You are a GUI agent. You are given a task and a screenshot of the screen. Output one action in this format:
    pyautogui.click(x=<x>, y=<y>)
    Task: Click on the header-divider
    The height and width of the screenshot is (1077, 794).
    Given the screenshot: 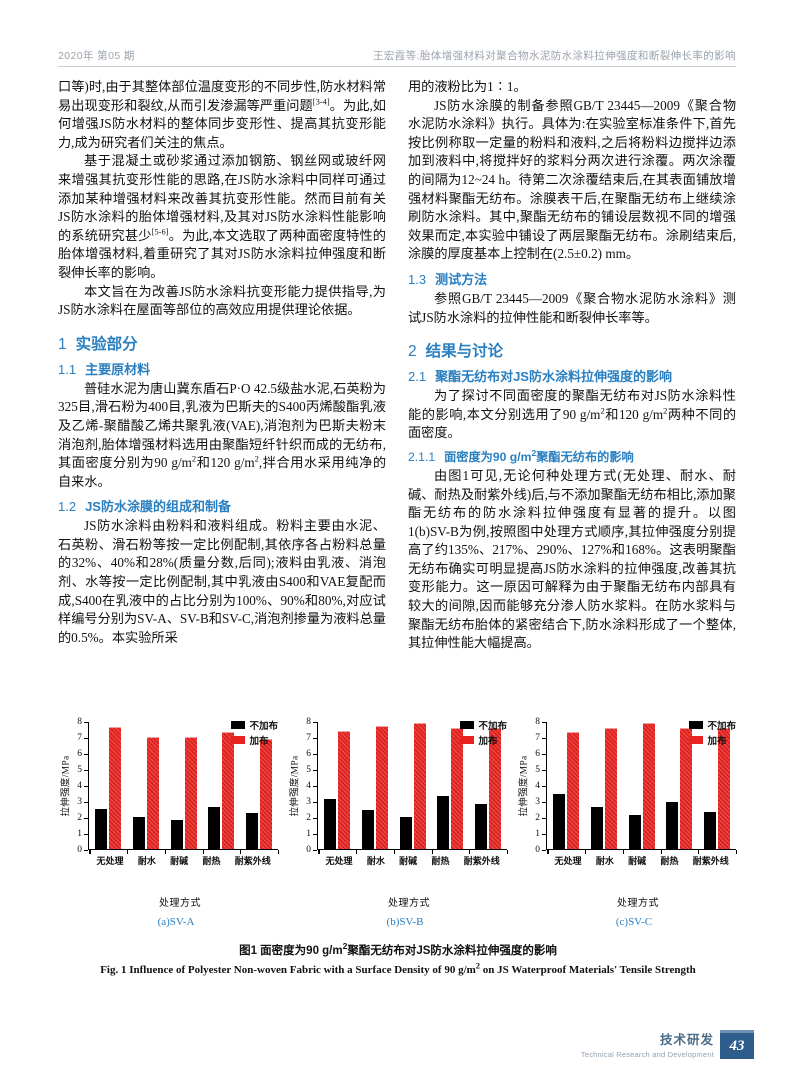 What is the action you would take?
    pyautogui.click(x=397, y=66)
    